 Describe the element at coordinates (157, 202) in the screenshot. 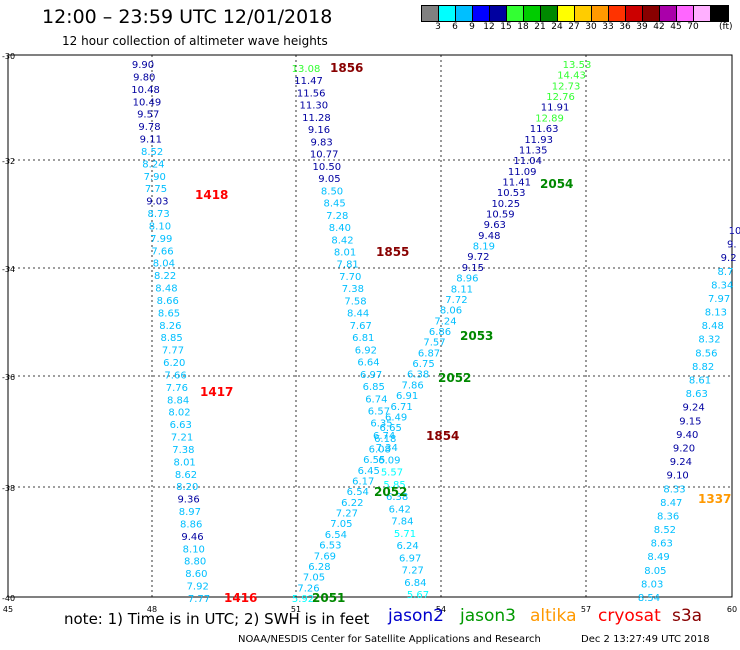

I see `wave-height-value: 9.03` at that location.